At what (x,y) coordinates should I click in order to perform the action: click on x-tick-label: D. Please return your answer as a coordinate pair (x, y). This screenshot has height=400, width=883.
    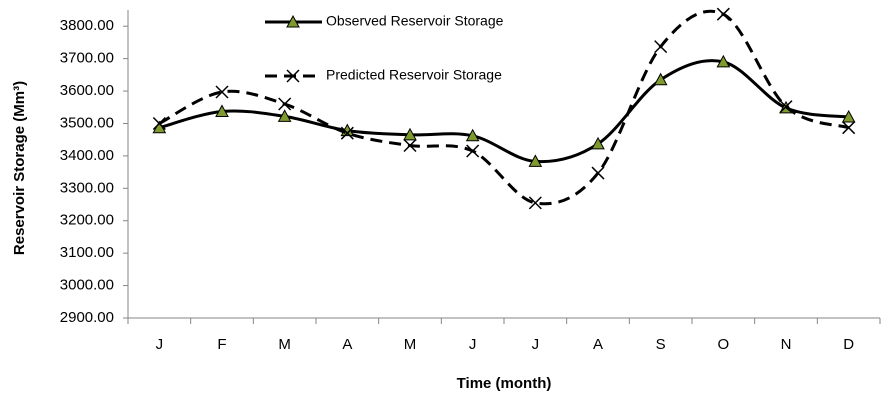
    Looking at the image, I should click on (848, 344).